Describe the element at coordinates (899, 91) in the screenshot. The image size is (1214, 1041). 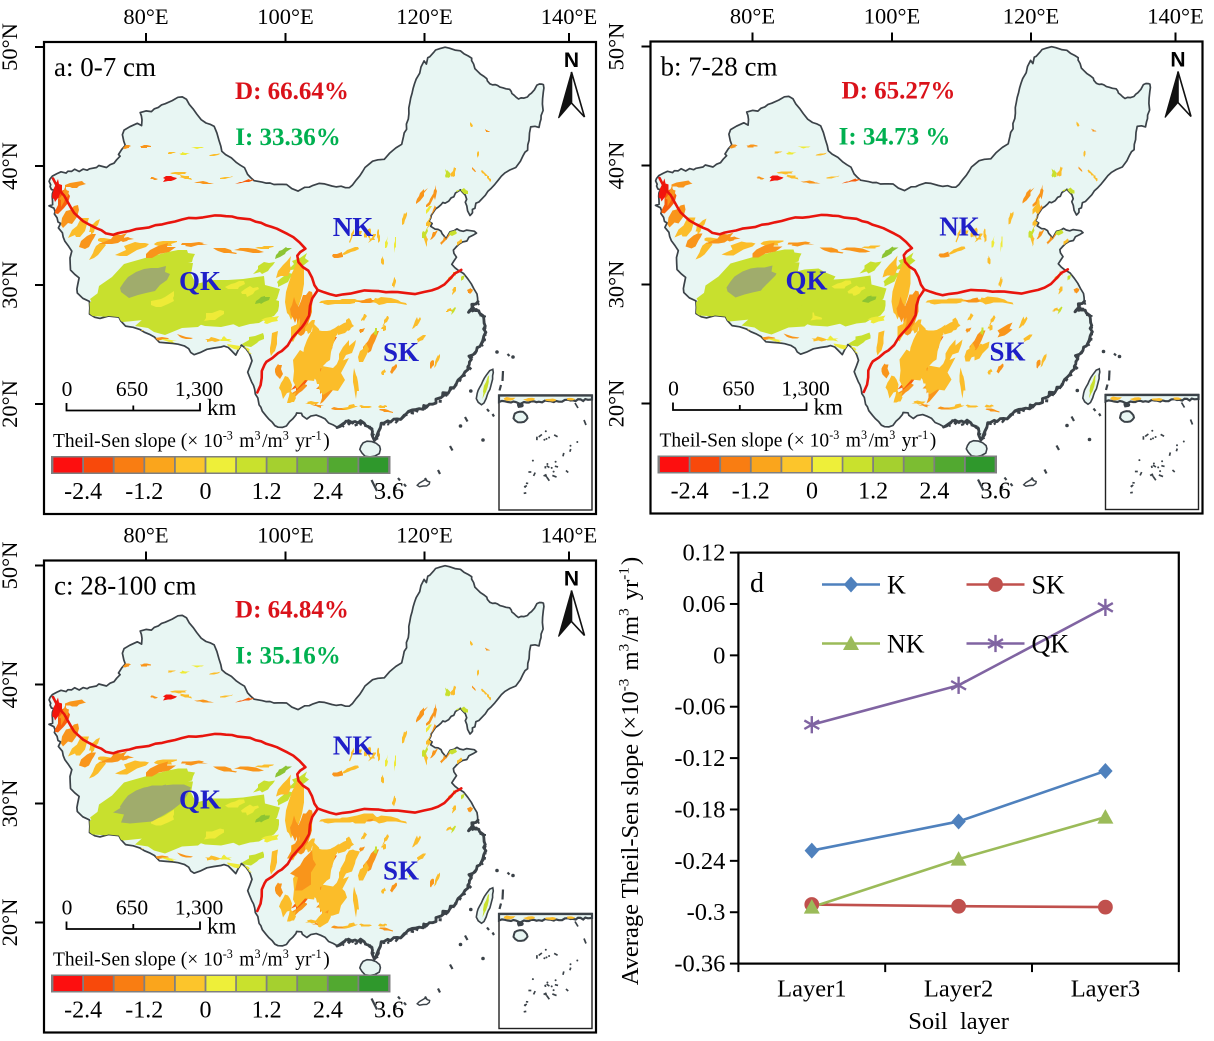
I see `decrease-stat: D: 65.27%` at that location.